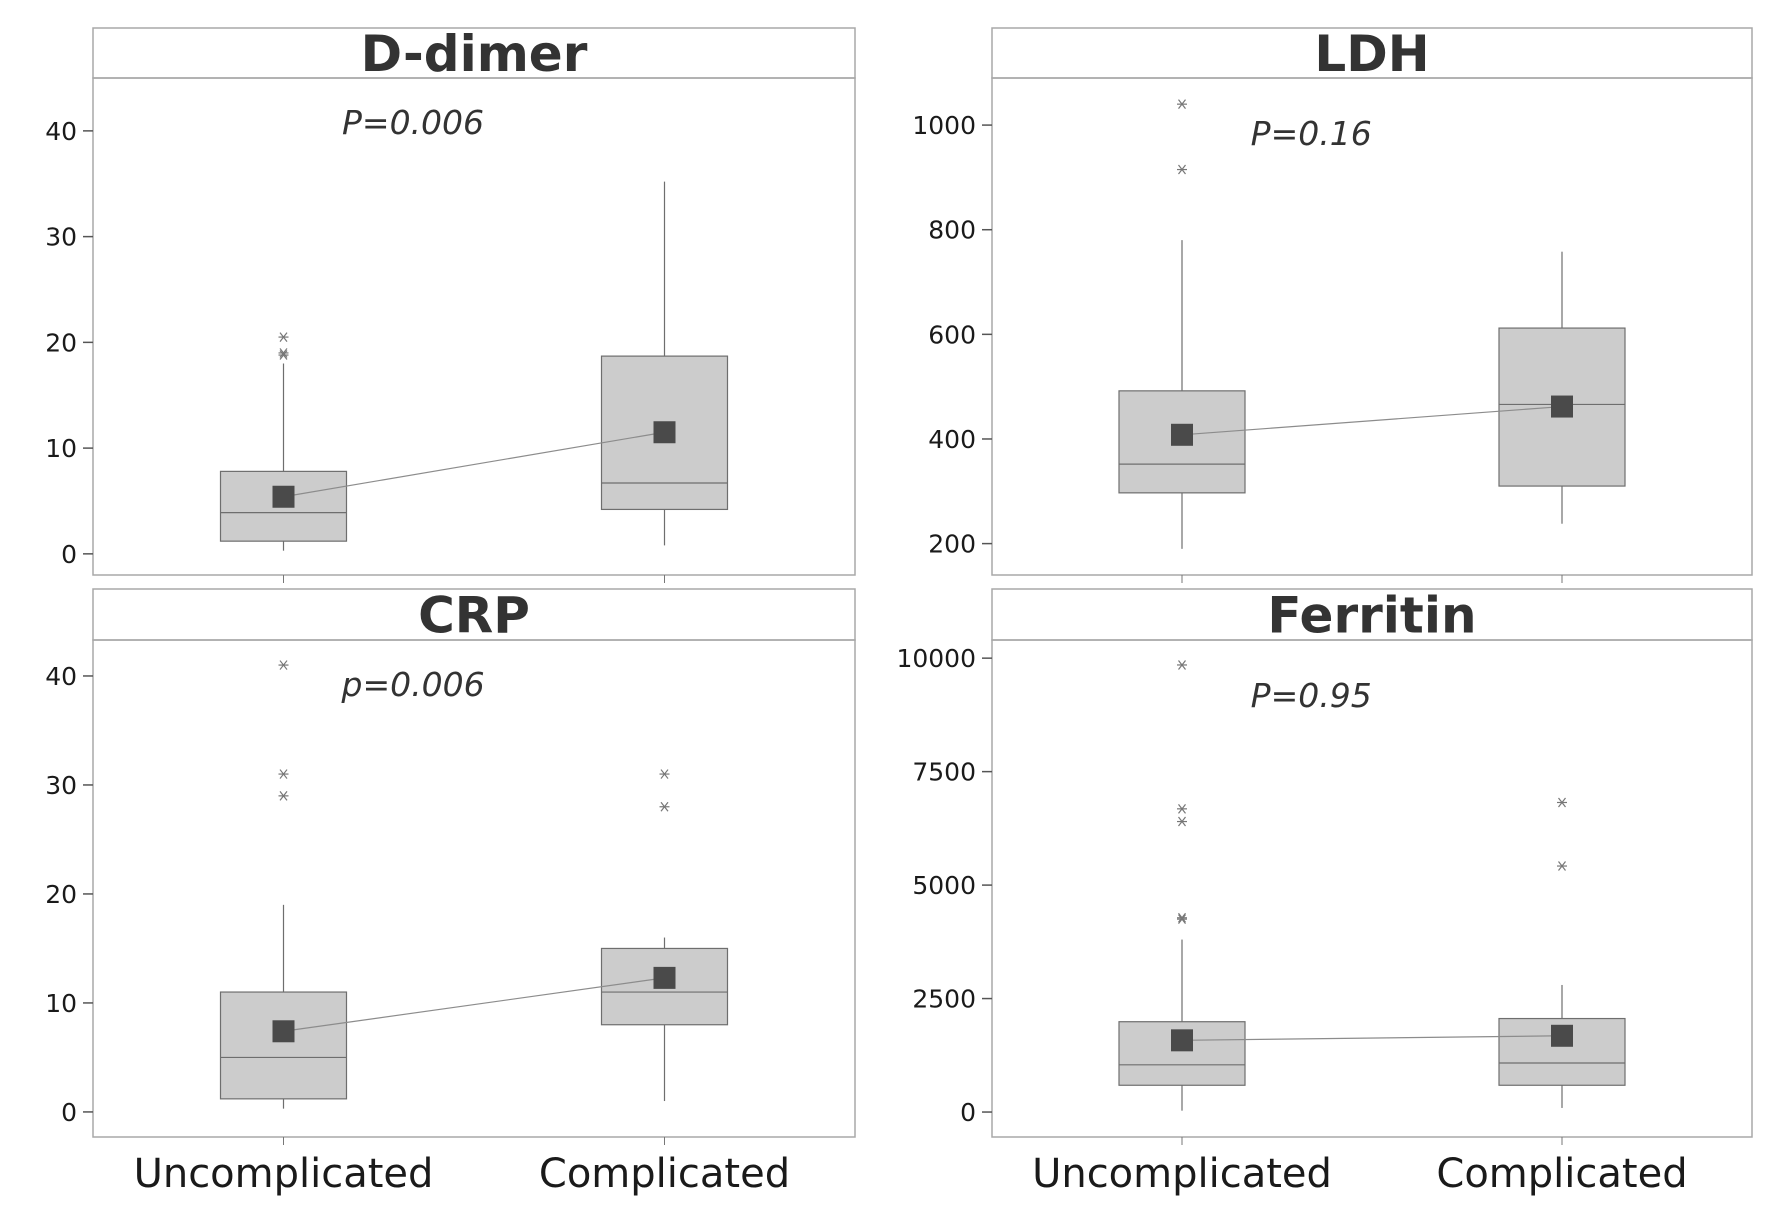 The image size is (1772, 1207). Describe the element at coordinates (413, 684) in the screenshot. I see `p-value: p=0.006` at that location.